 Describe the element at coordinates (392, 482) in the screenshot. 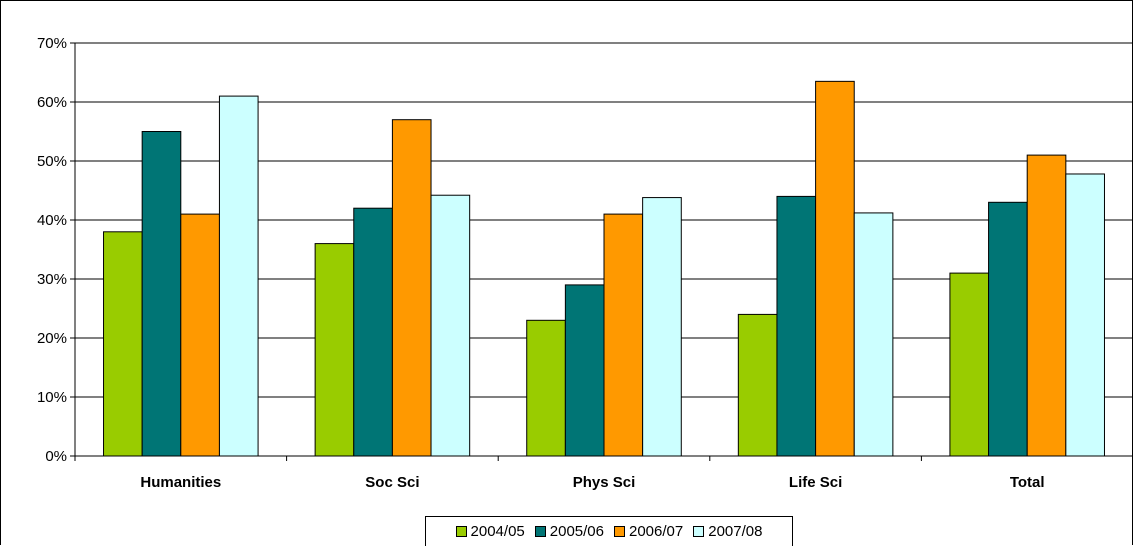

I see `x-tick-label: Soc Sci` at that location.